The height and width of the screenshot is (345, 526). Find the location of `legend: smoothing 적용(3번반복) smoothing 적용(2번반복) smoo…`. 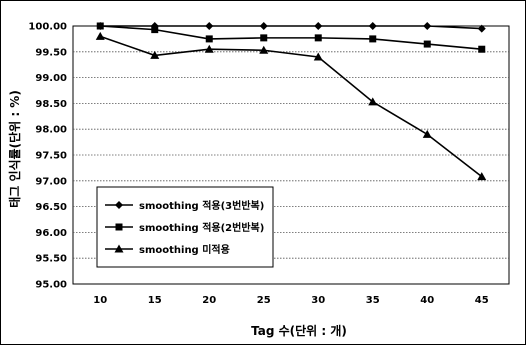

legend: smoothing 적용(3번반복) smoothing 적용(2번반복) smoo… is located at coordinates (185, 227).